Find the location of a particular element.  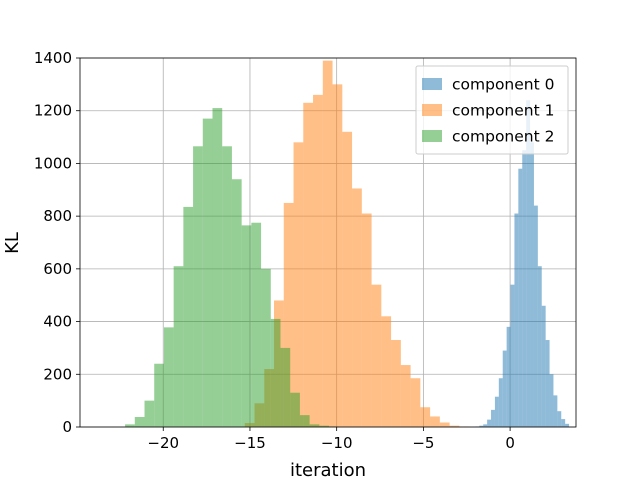

legend-label: component 1 is located at coordinates (503, 111).